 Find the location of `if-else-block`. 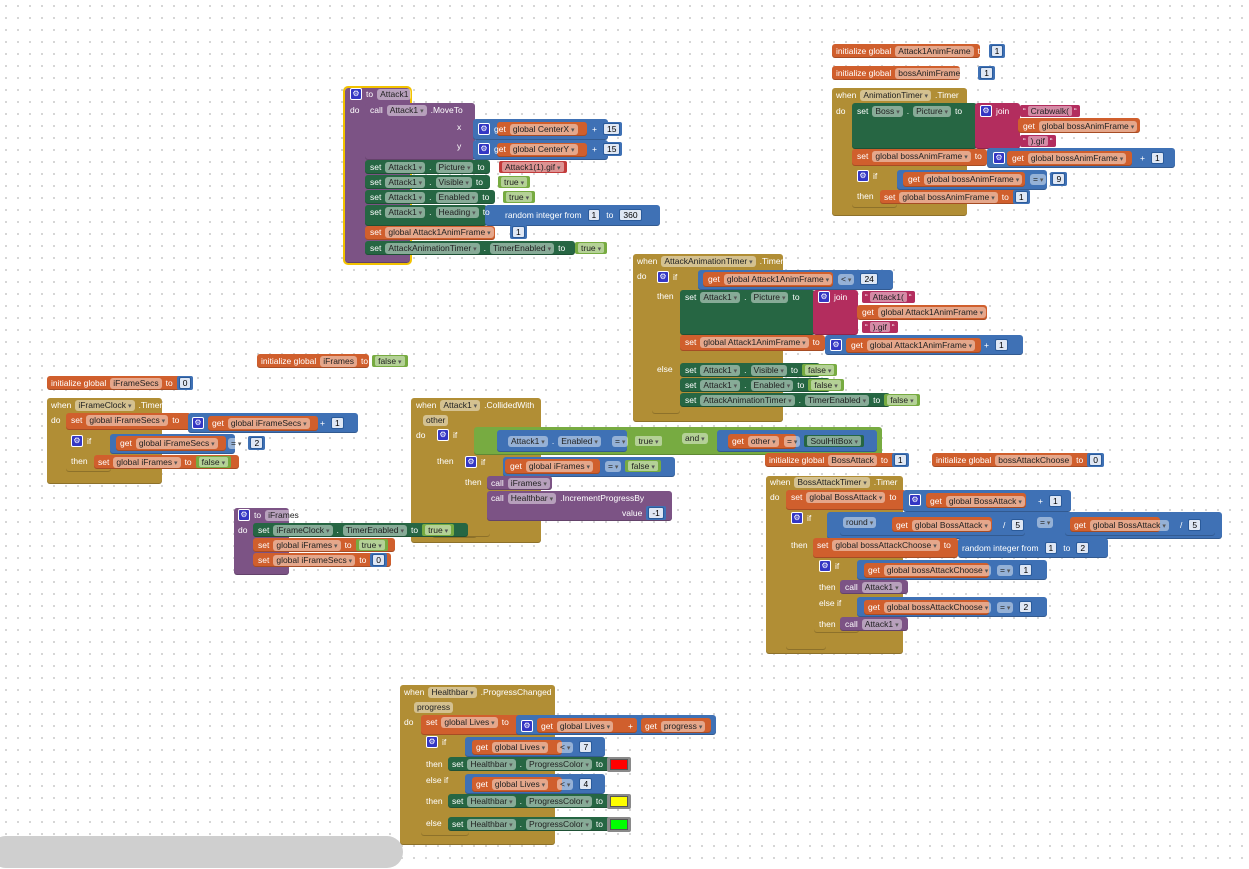

if-else-block is located at coordinates (666, 341).